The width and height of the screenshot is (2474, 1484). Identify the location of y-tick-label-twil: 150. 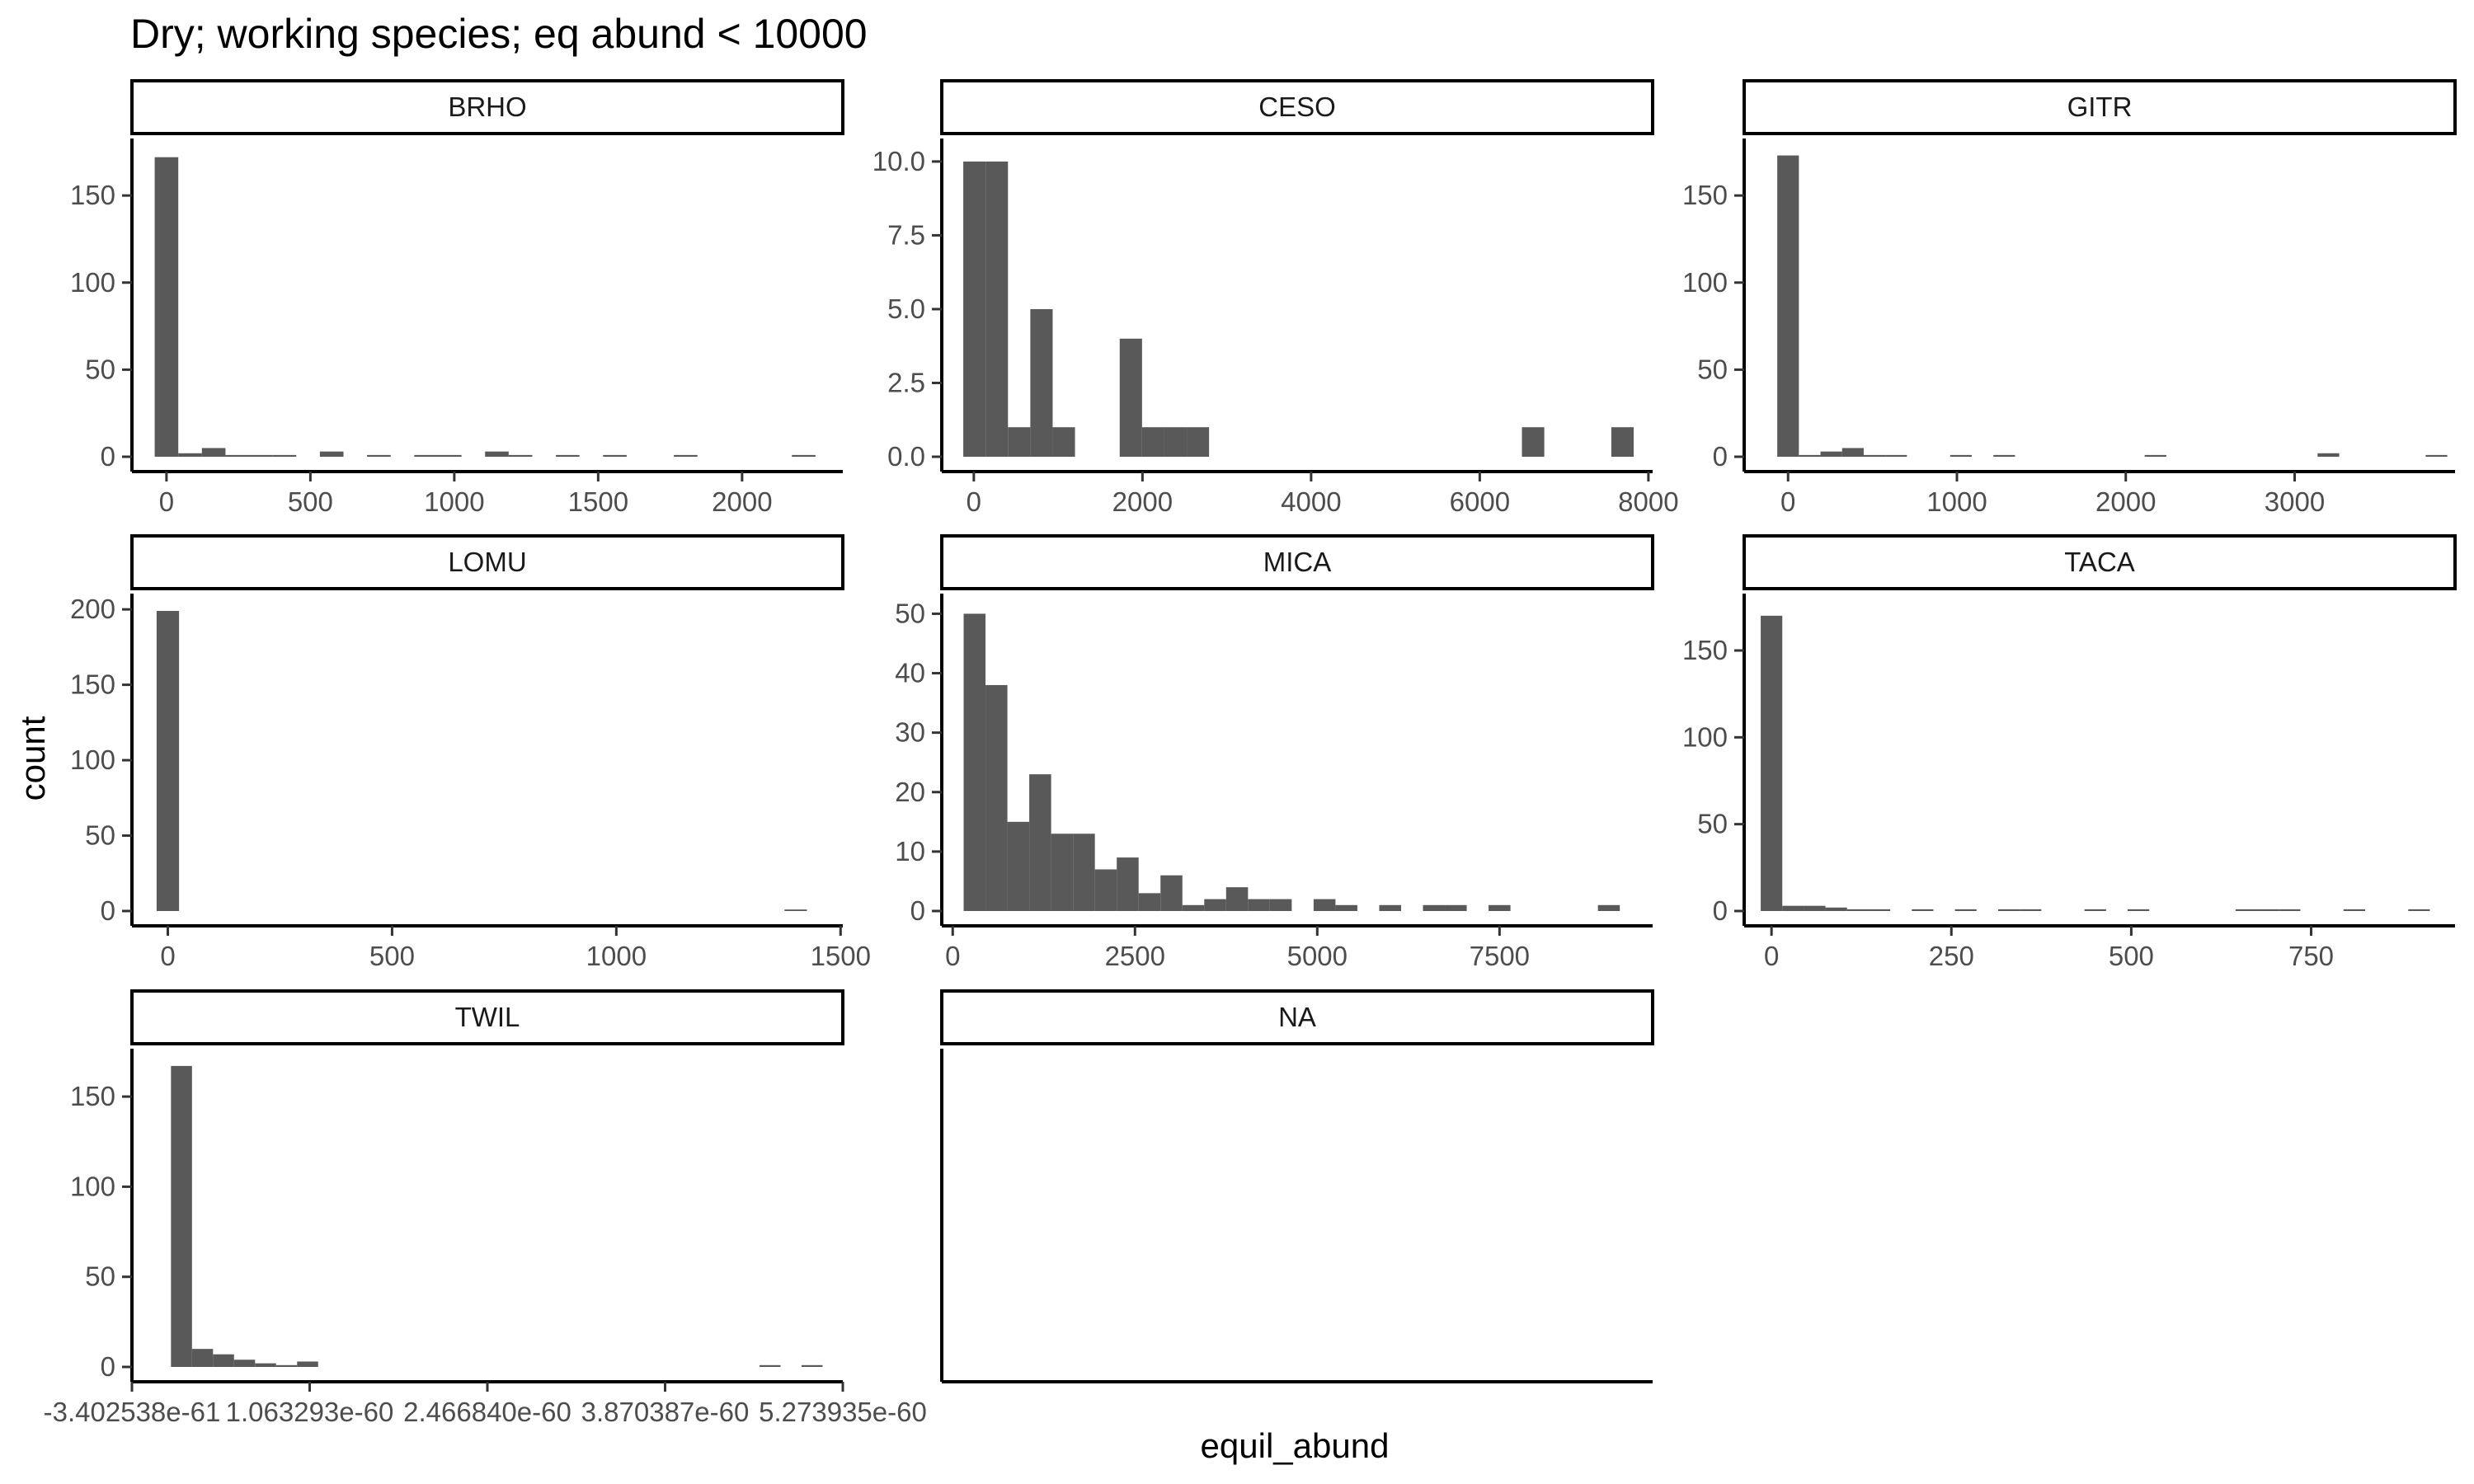
(92, 1096).